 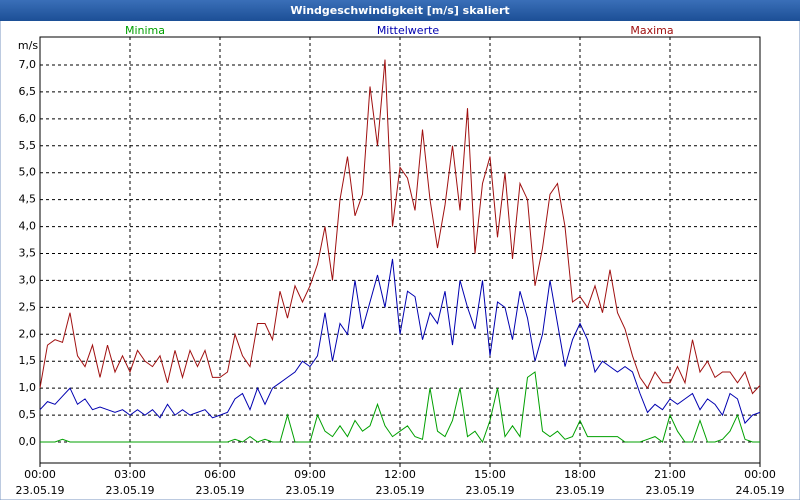 I want to click on x-tick-label: 18:00, so click(x=580, y=474).